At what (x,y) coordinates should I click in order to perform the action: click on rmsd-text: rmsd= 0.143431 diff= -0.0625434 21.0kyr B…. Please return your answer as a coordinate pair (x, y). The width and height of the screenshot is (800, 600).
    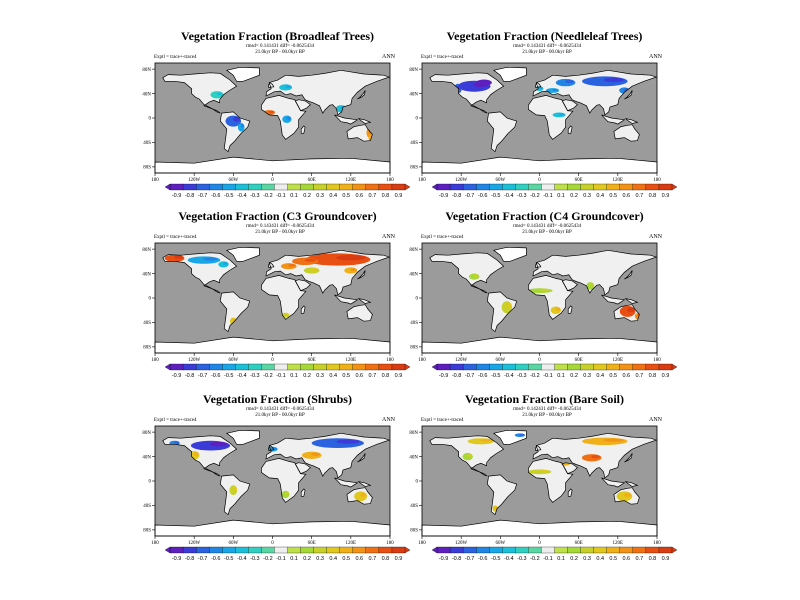
    Looking at the image, I should click on (547, 230).